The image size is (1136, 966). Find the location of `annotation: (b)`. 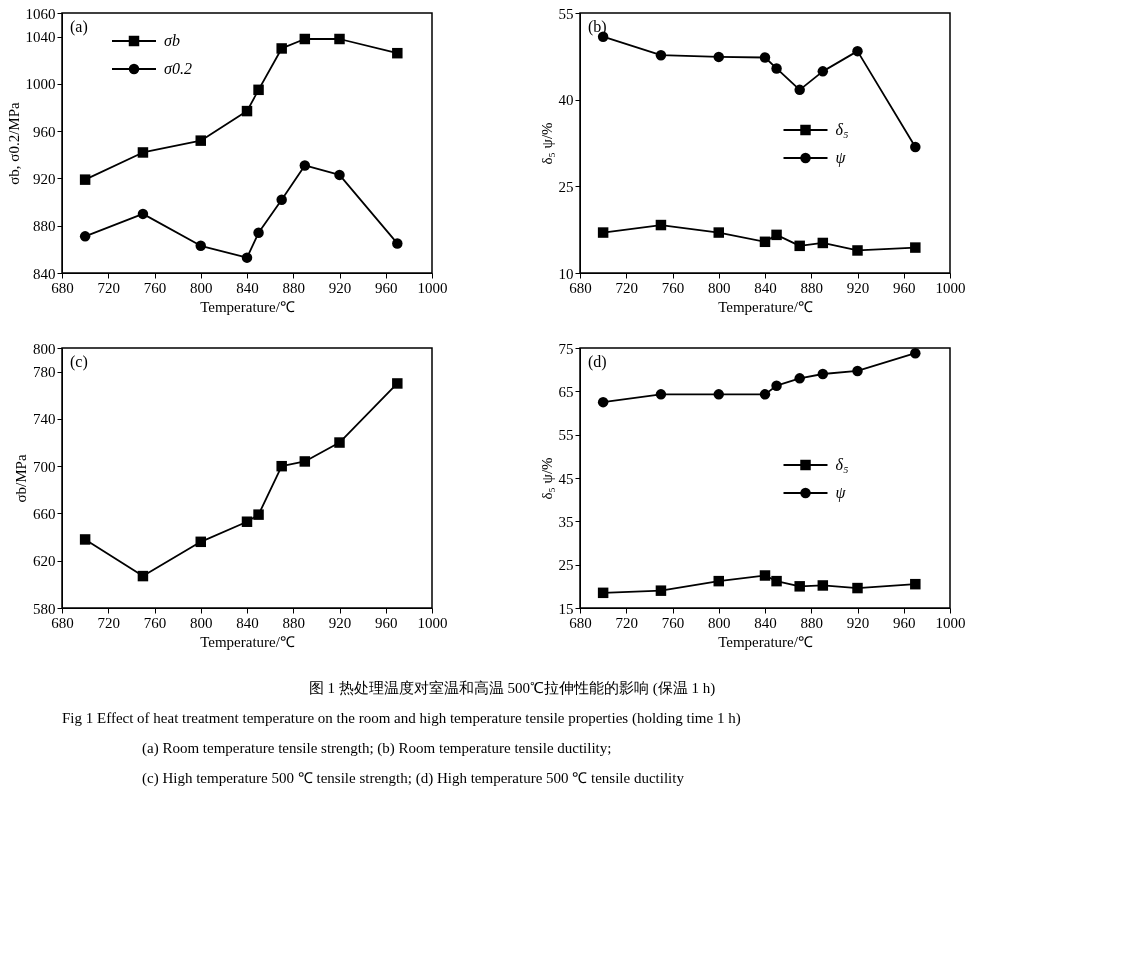

annotation: (b) is located at coordinates (597, 27).